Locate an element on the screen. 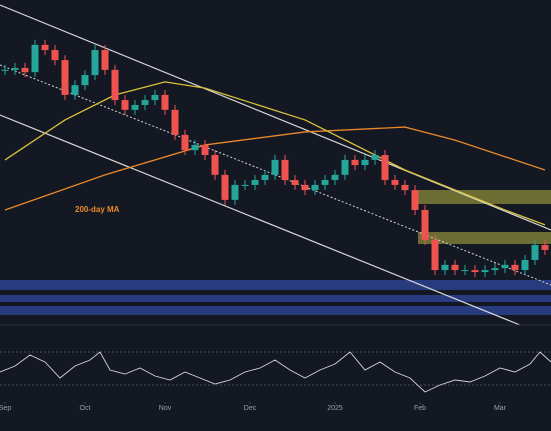  rsi-line is located at coordinates (275, 372).